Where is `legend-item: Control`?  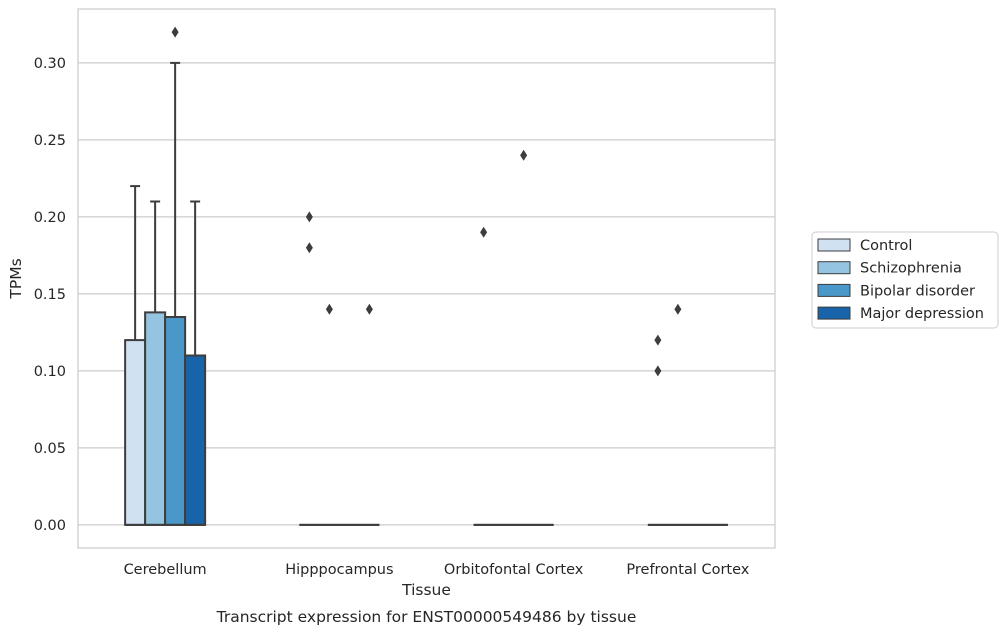 legend-item: Control is located at coordinates (864, 246).